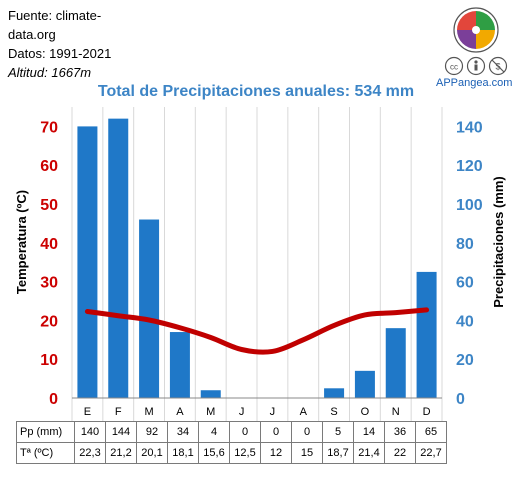 This screenshot has height=478, width=524. I want to click on cell-precip: 4, so click(214, 432).